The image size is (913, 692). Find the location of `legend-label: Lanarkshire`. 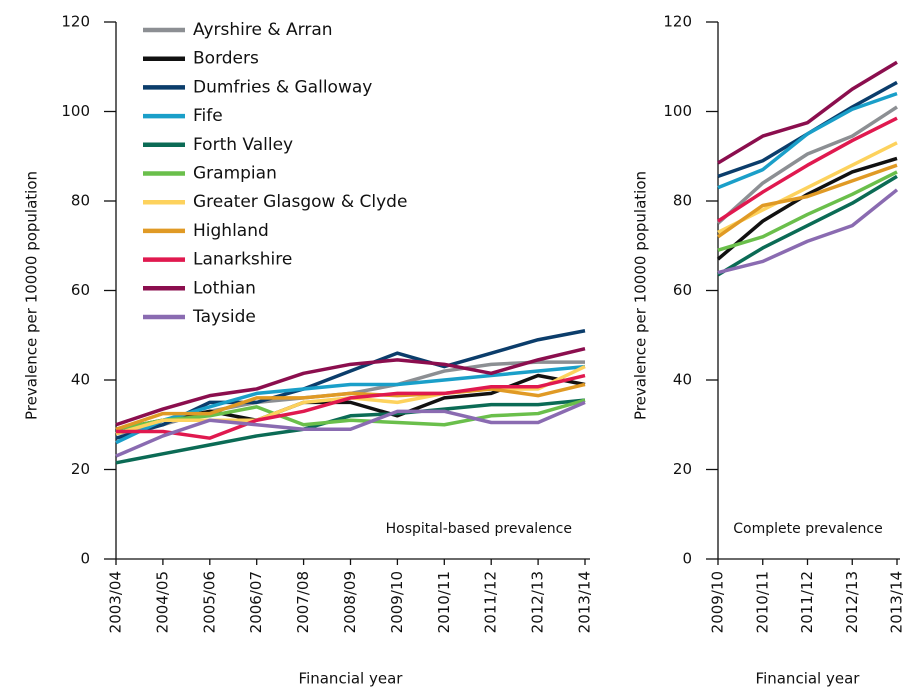

legend-label: Lanarkshire is located at coordinates (242, 260).